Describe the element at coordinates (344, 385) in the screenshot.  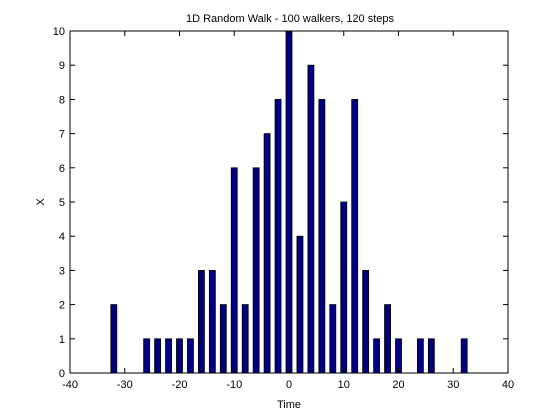
I see `x-tick-label: 10` at that location.